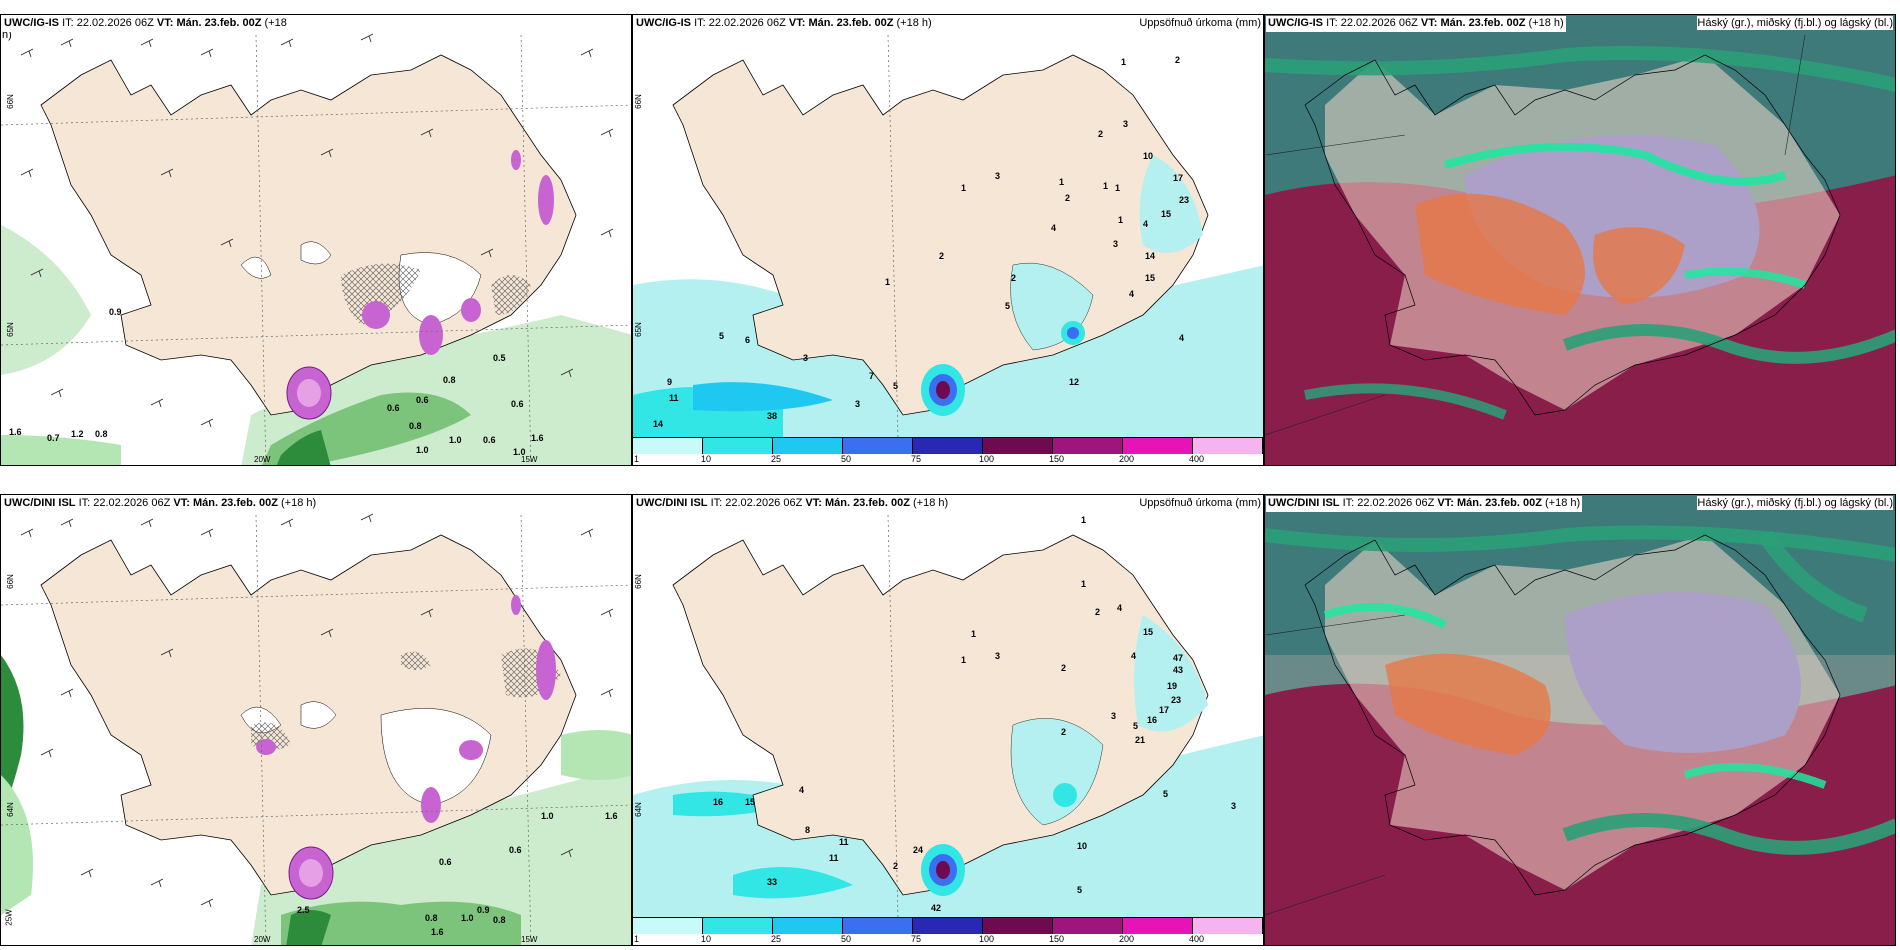  I want to click on value-label: 33, so click(772, 882).